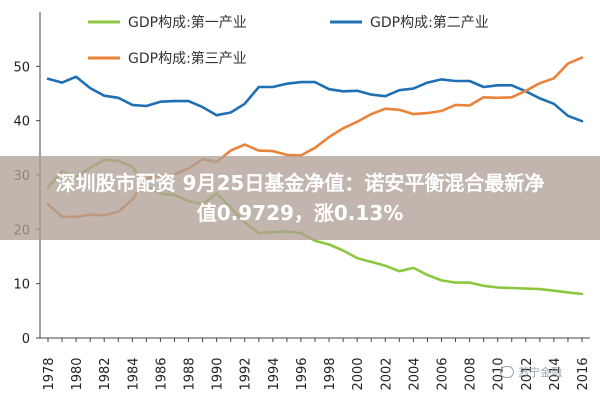 The width and height of the screenshot is (600, 400). I want to click on legend-label-1: GDP构成:第一产业, so click(187, 22).